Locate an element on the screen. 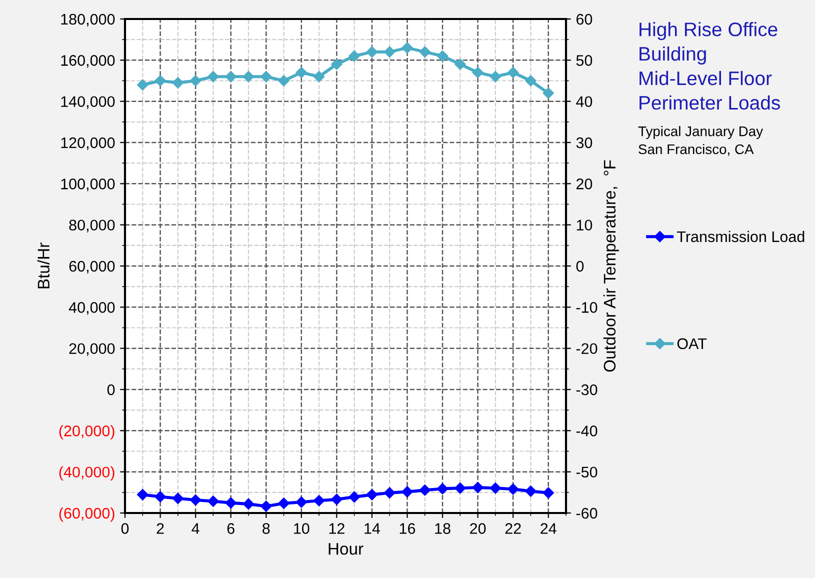  y-tick-label: 180,000 is located at coordinates (88, 20).